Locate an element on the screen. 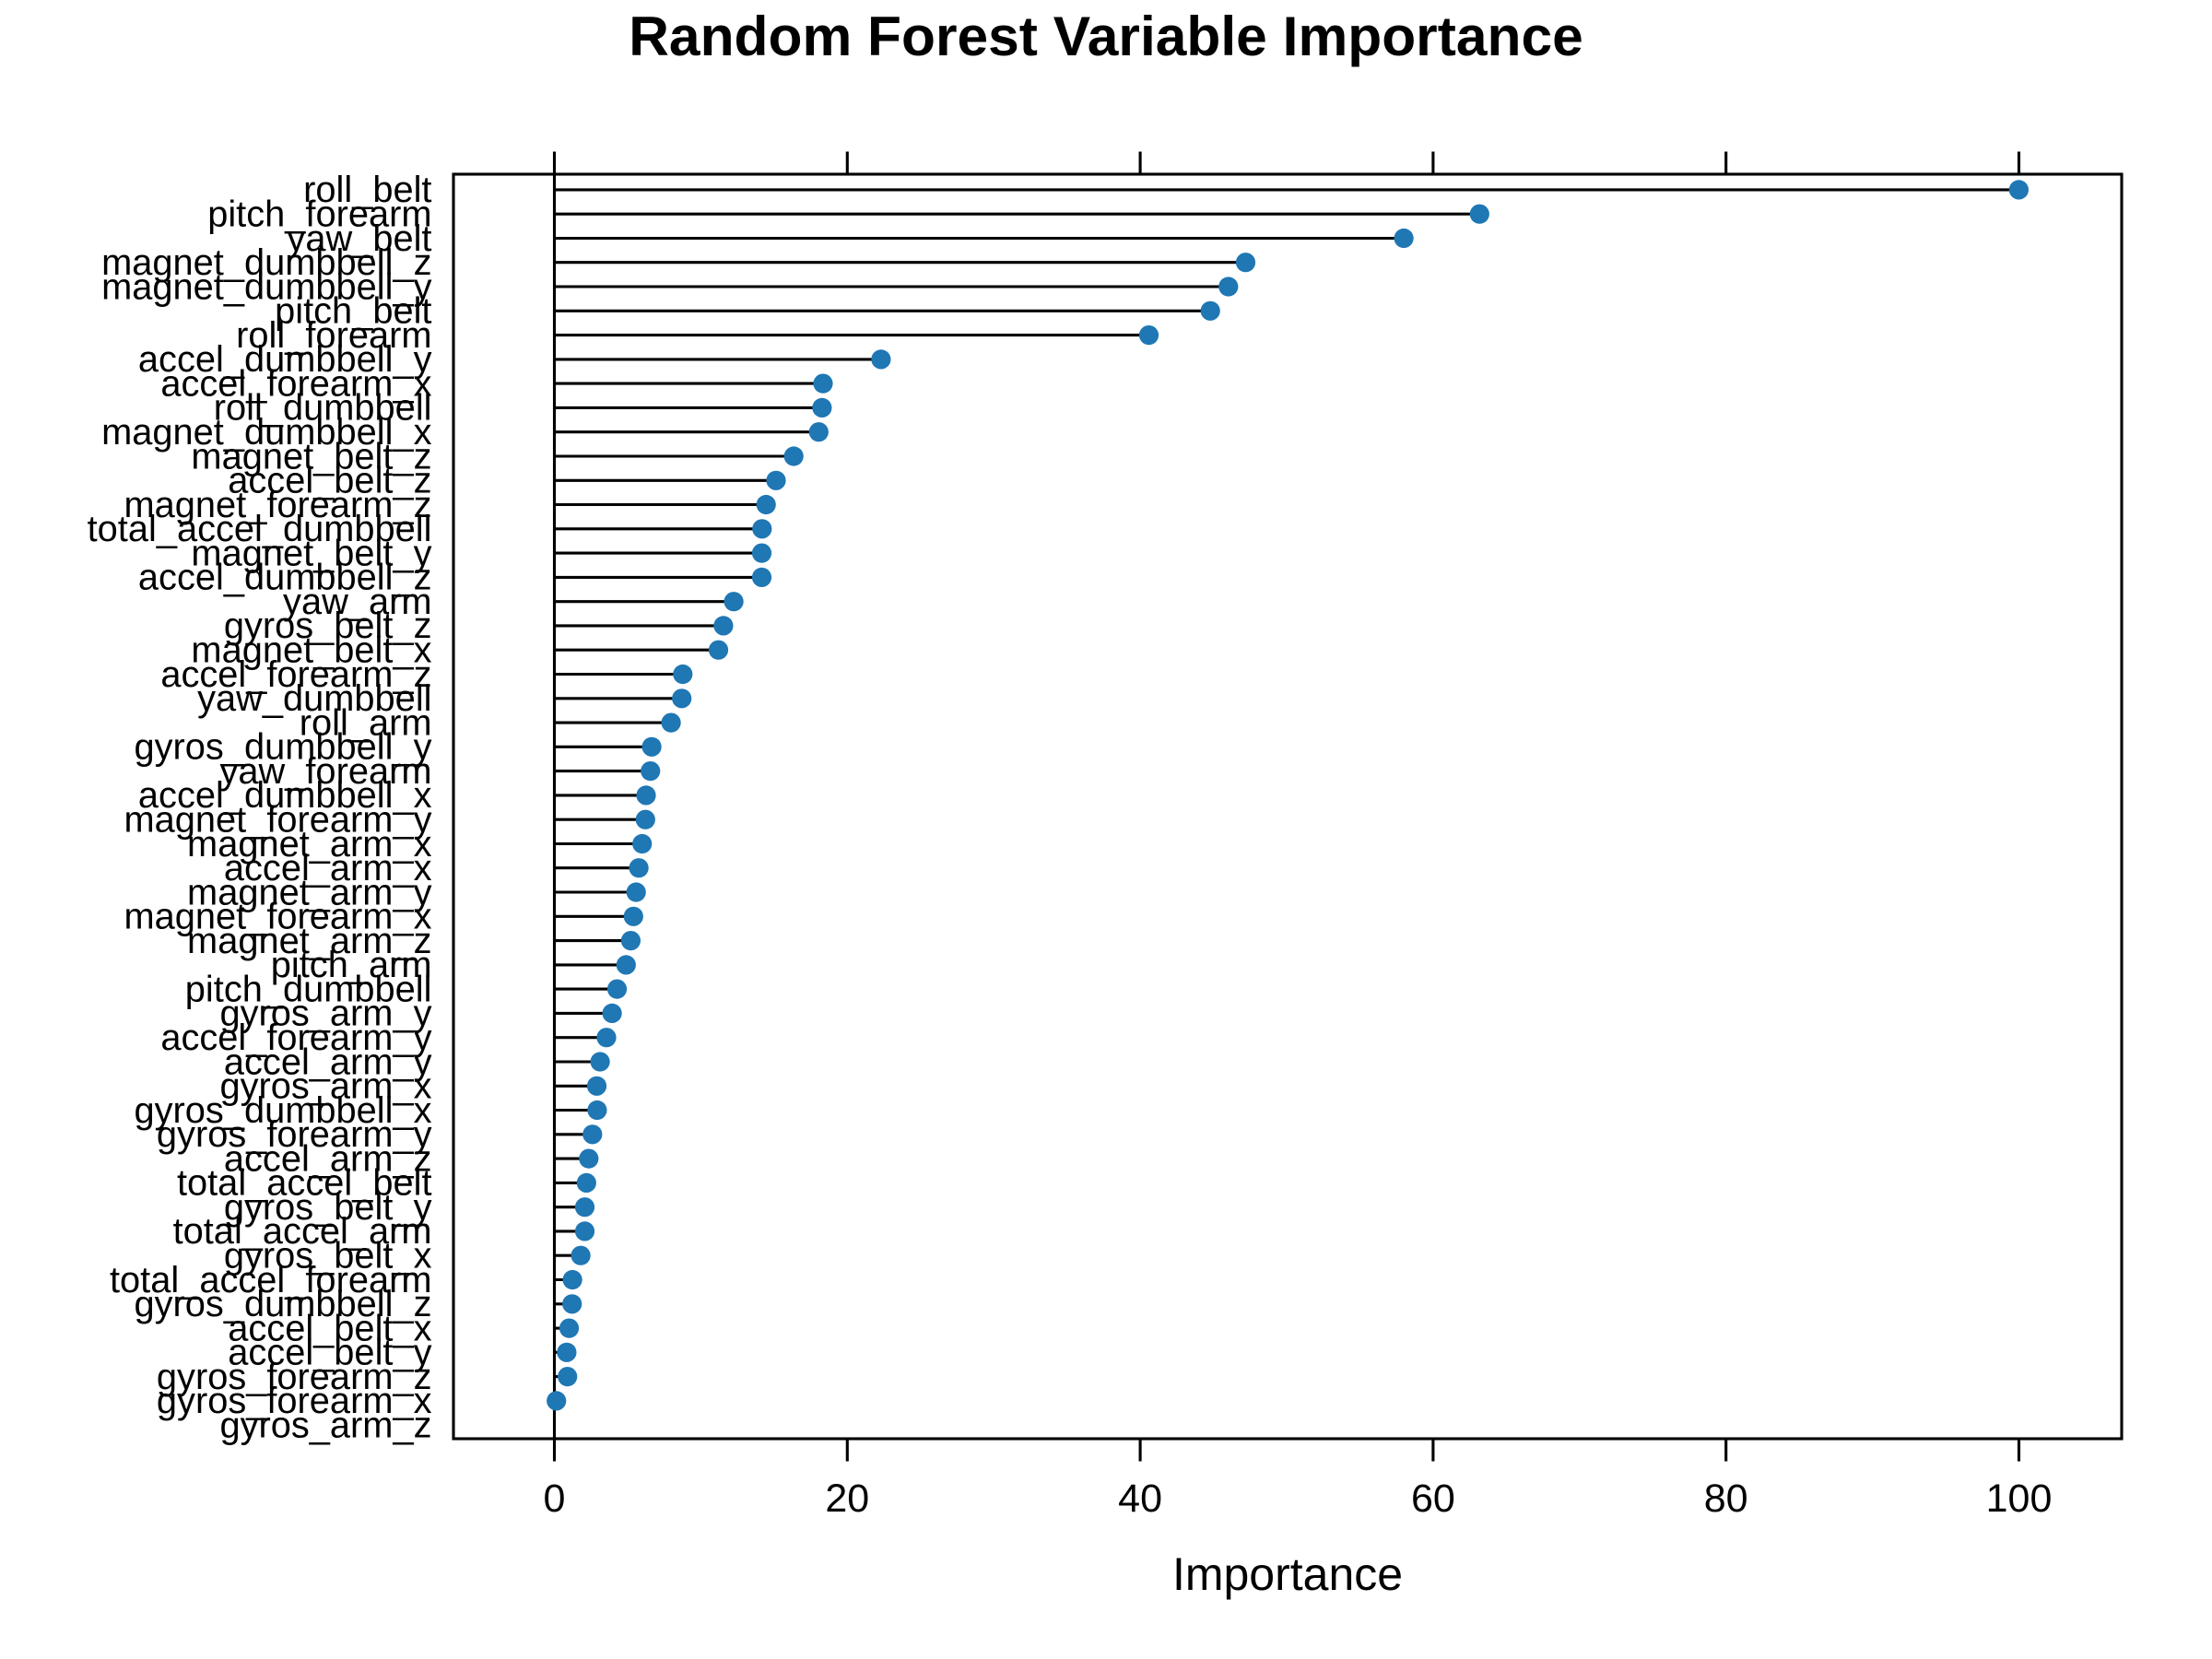 The image size is (2212, 1659). svg-text: pitch_arm is located at coordinates (351, 965).